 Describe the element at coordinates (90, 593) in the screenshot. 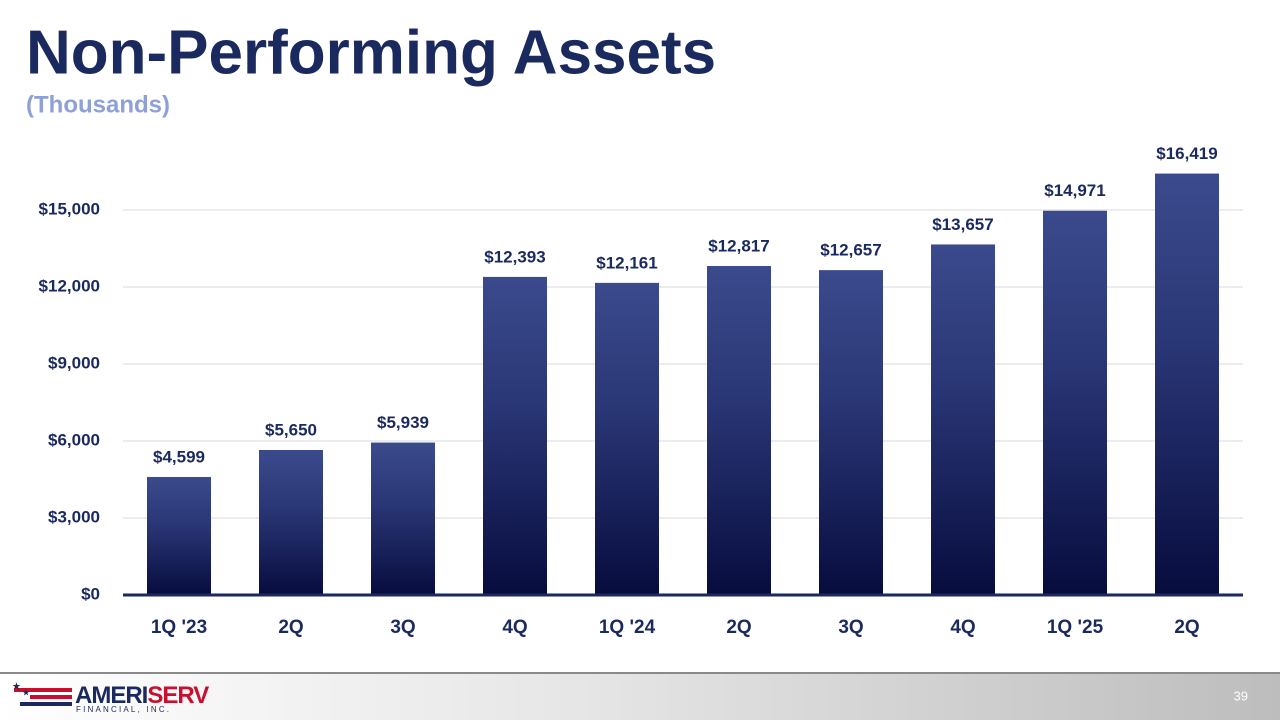

I see `y-tick-label: $0` at that location.